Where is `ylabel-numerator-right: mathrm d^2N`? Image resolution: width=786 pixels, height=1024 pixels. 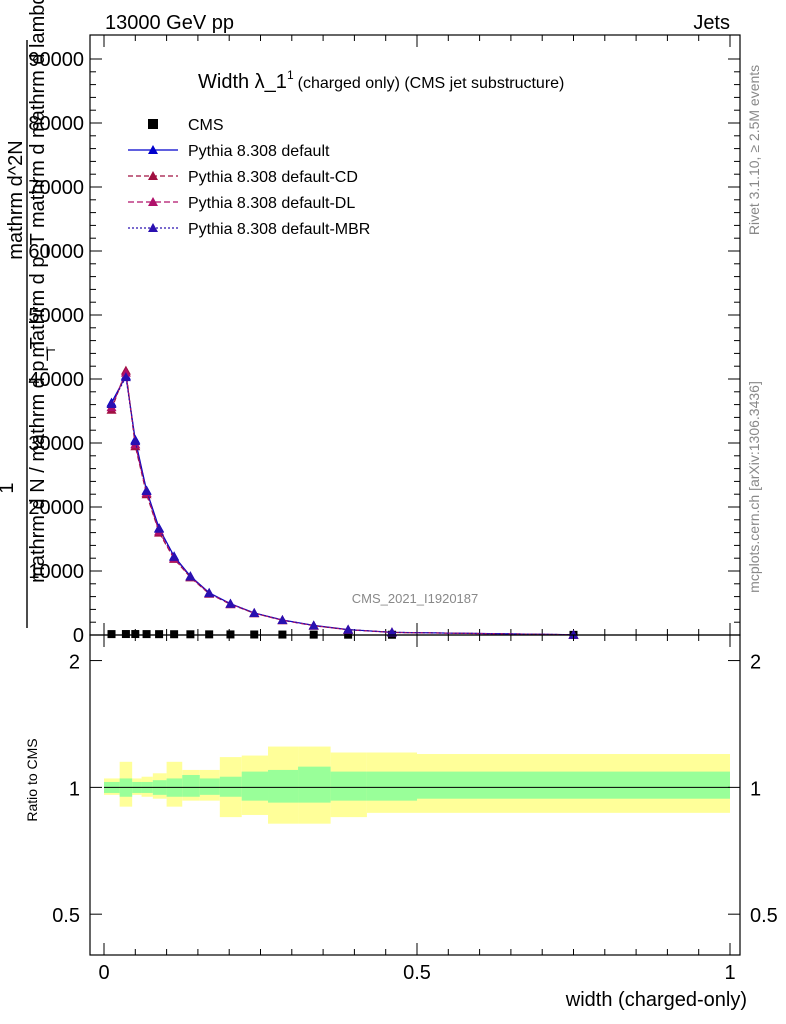
ylabel-numerator-right: mathrm d^2N is located at coordinates (16, 199).